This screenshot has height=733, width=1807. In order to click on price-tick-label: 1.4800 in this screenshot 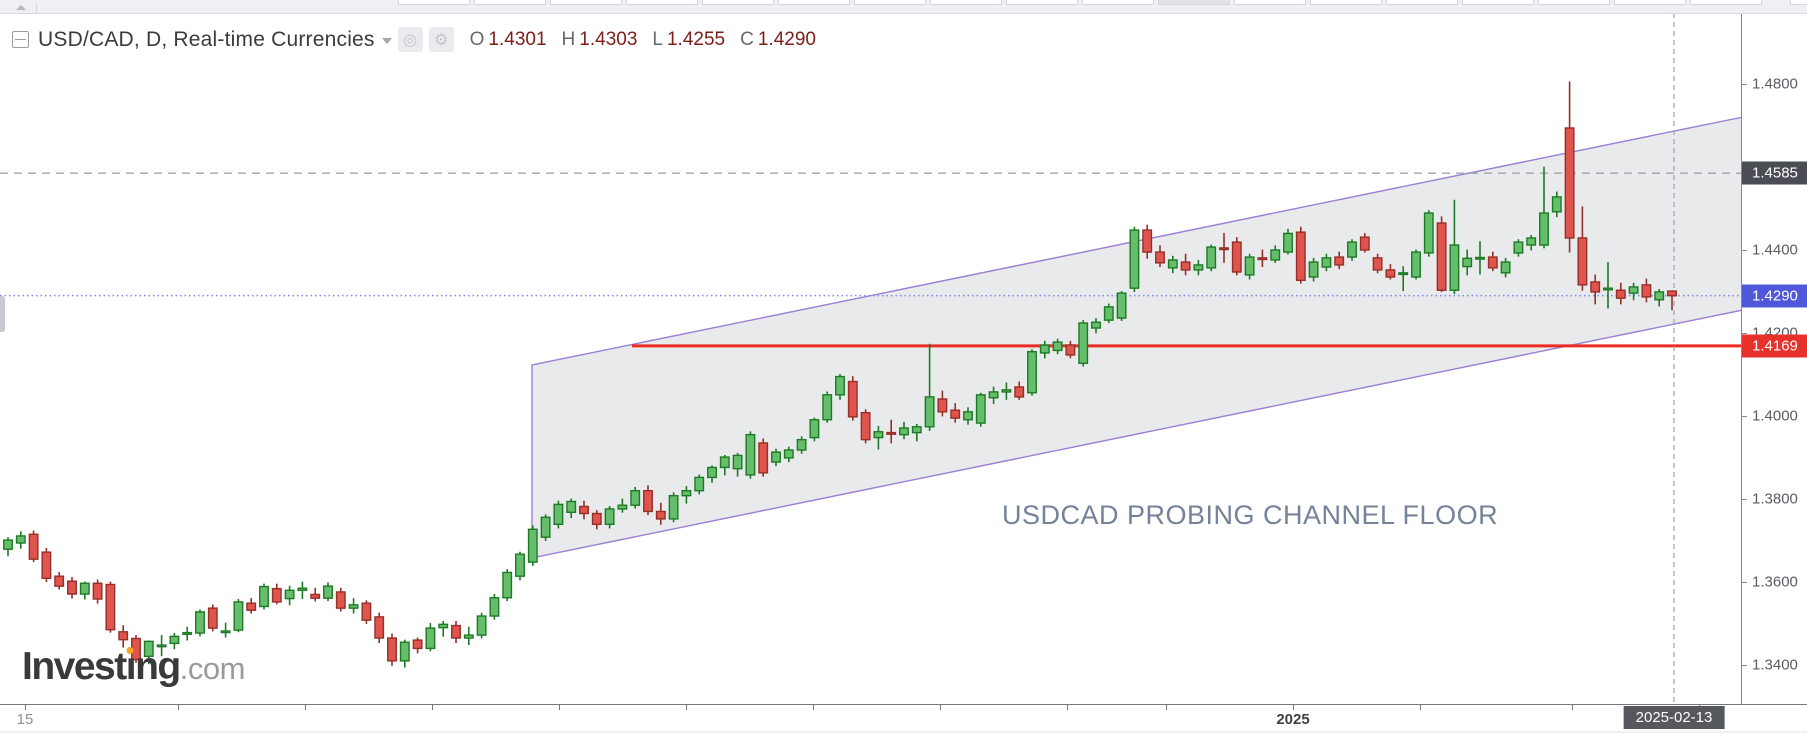, I will do `click(1775, 84)`.